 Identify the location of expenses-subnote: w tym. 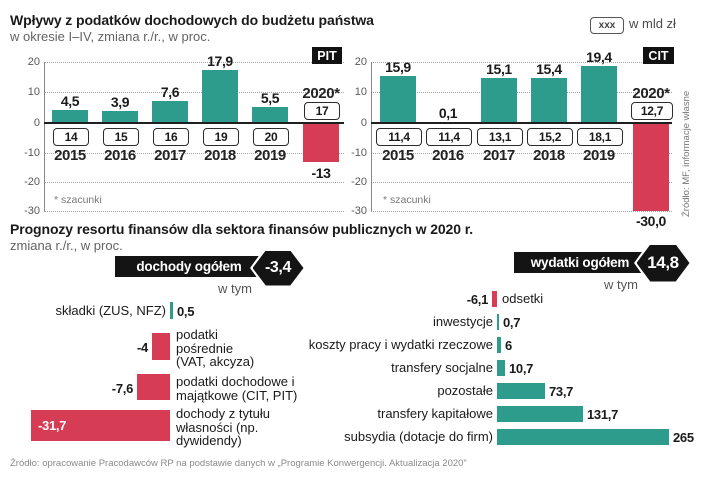
(621, 284).